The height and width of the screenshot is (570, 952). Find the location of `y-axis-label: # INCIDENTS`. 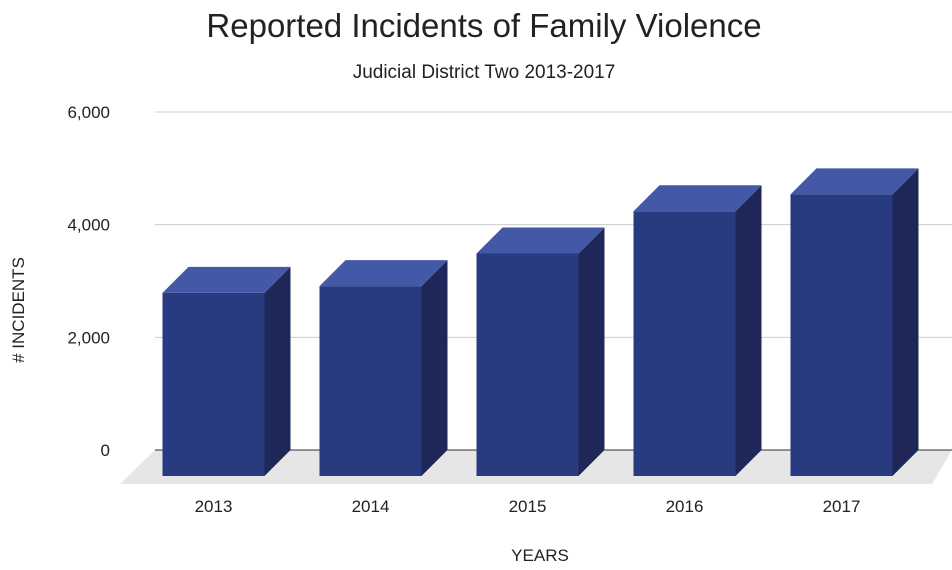

y-axis-label: # INCIDENTS is located at coordinates (18, 310).